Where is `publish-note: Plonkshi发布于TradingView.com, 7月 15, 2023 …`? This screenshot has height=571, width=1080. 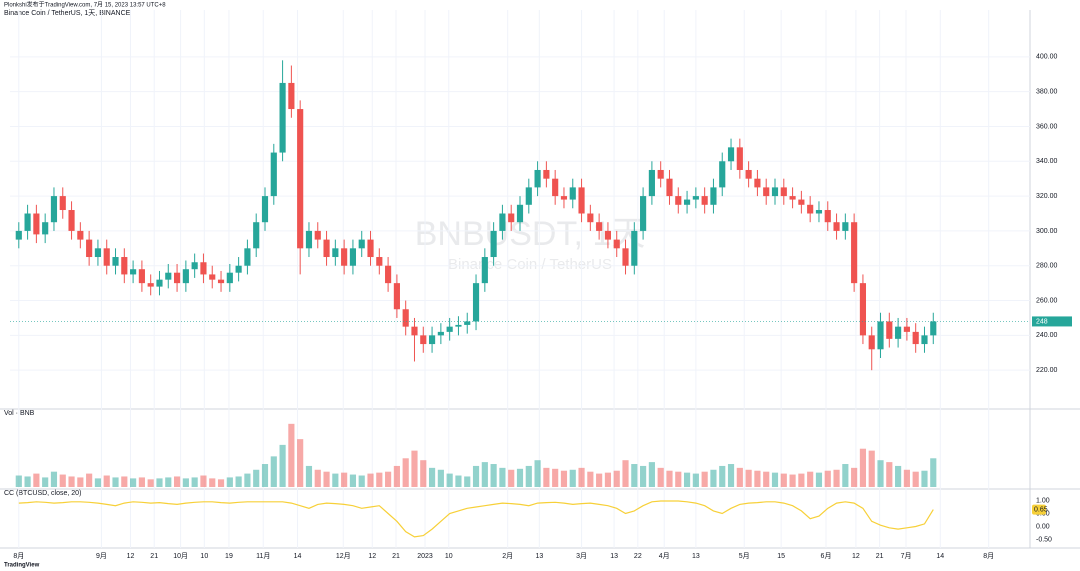
publish-note: Plonkshi发布于TradingView.com, 7月 15, 2023 … is located at coordinates (85, 5).